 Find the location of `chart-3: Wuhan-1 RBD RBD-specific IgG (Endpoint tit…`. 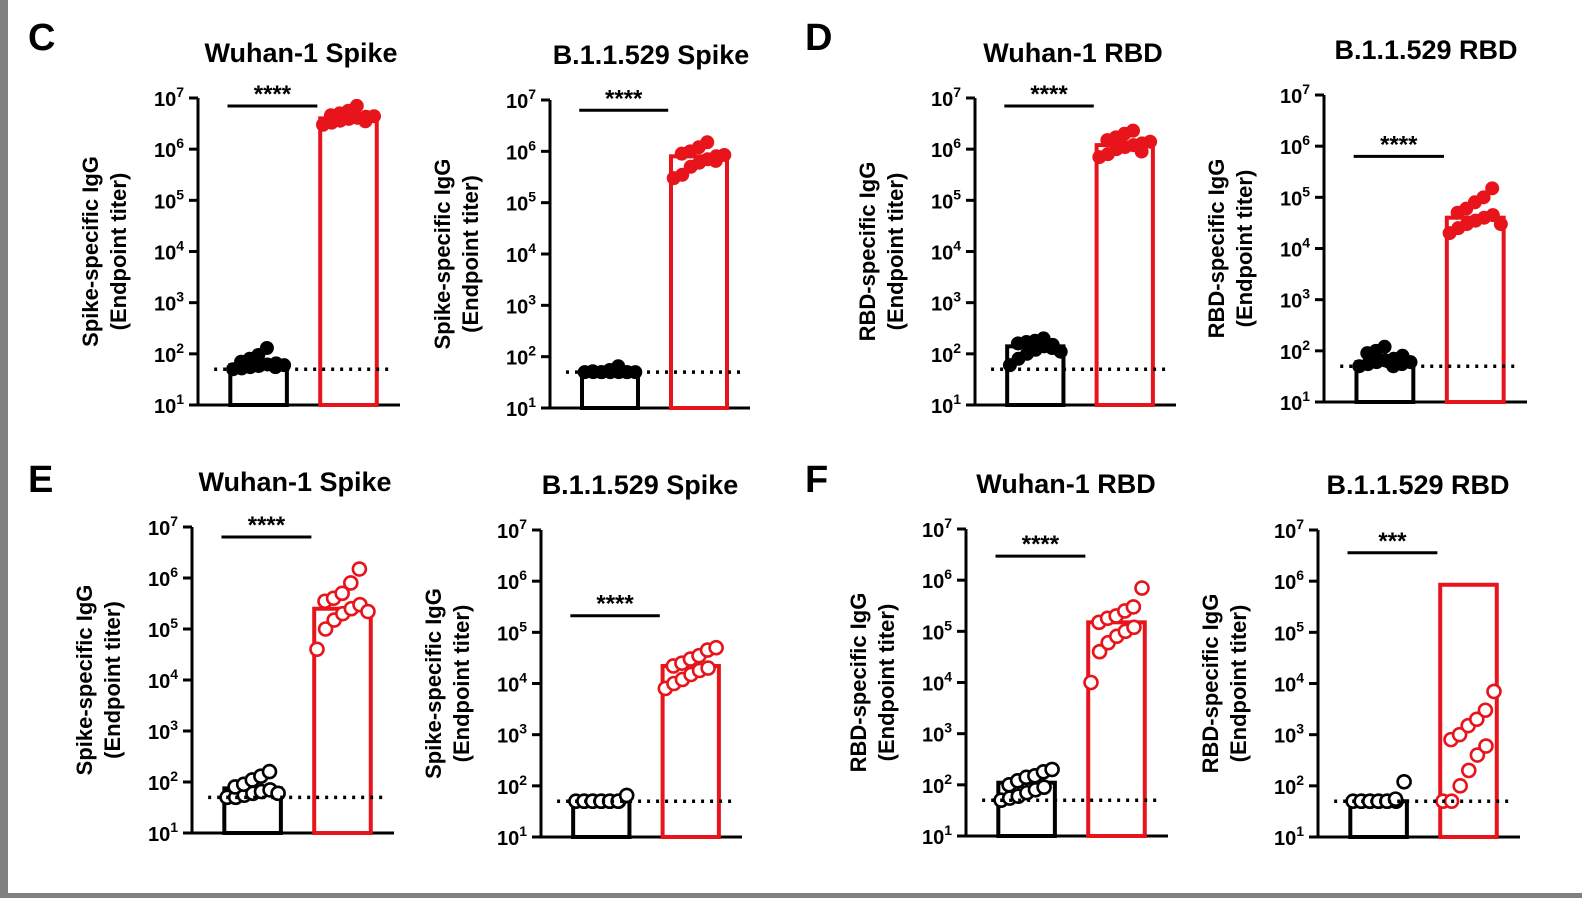

chart-3: Wuhan-1 RBD RBD-specific IgG (Endpoint tit… is located at coordinates (1015, 228).